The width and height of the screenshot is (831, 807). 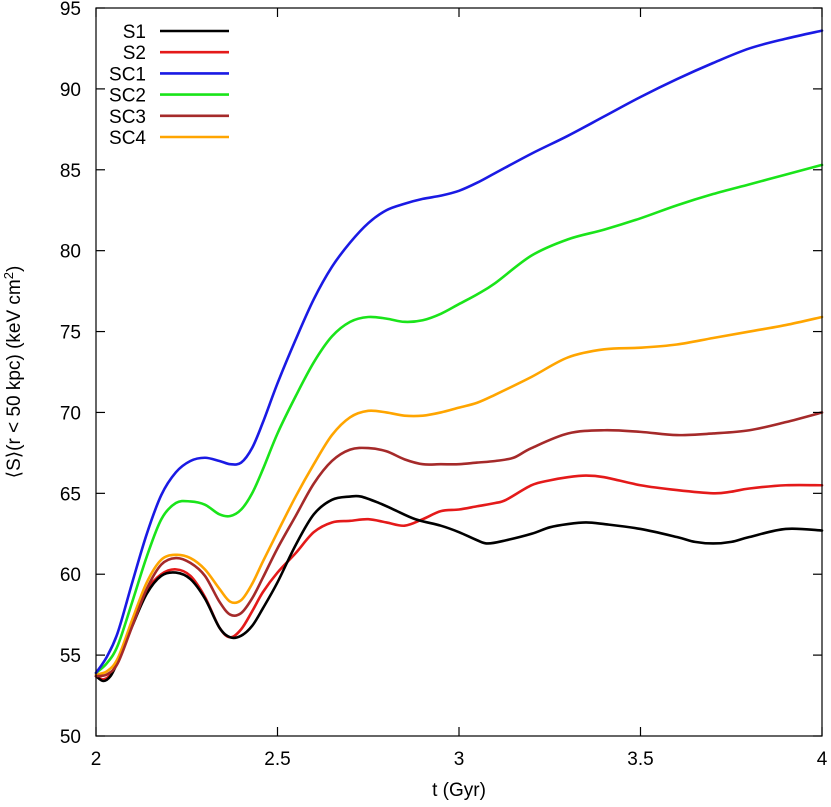 What do you see at coordinates (70, 252) in the screenshot?
I see `y-tick-label: 80` at bounding box center [70, 252].